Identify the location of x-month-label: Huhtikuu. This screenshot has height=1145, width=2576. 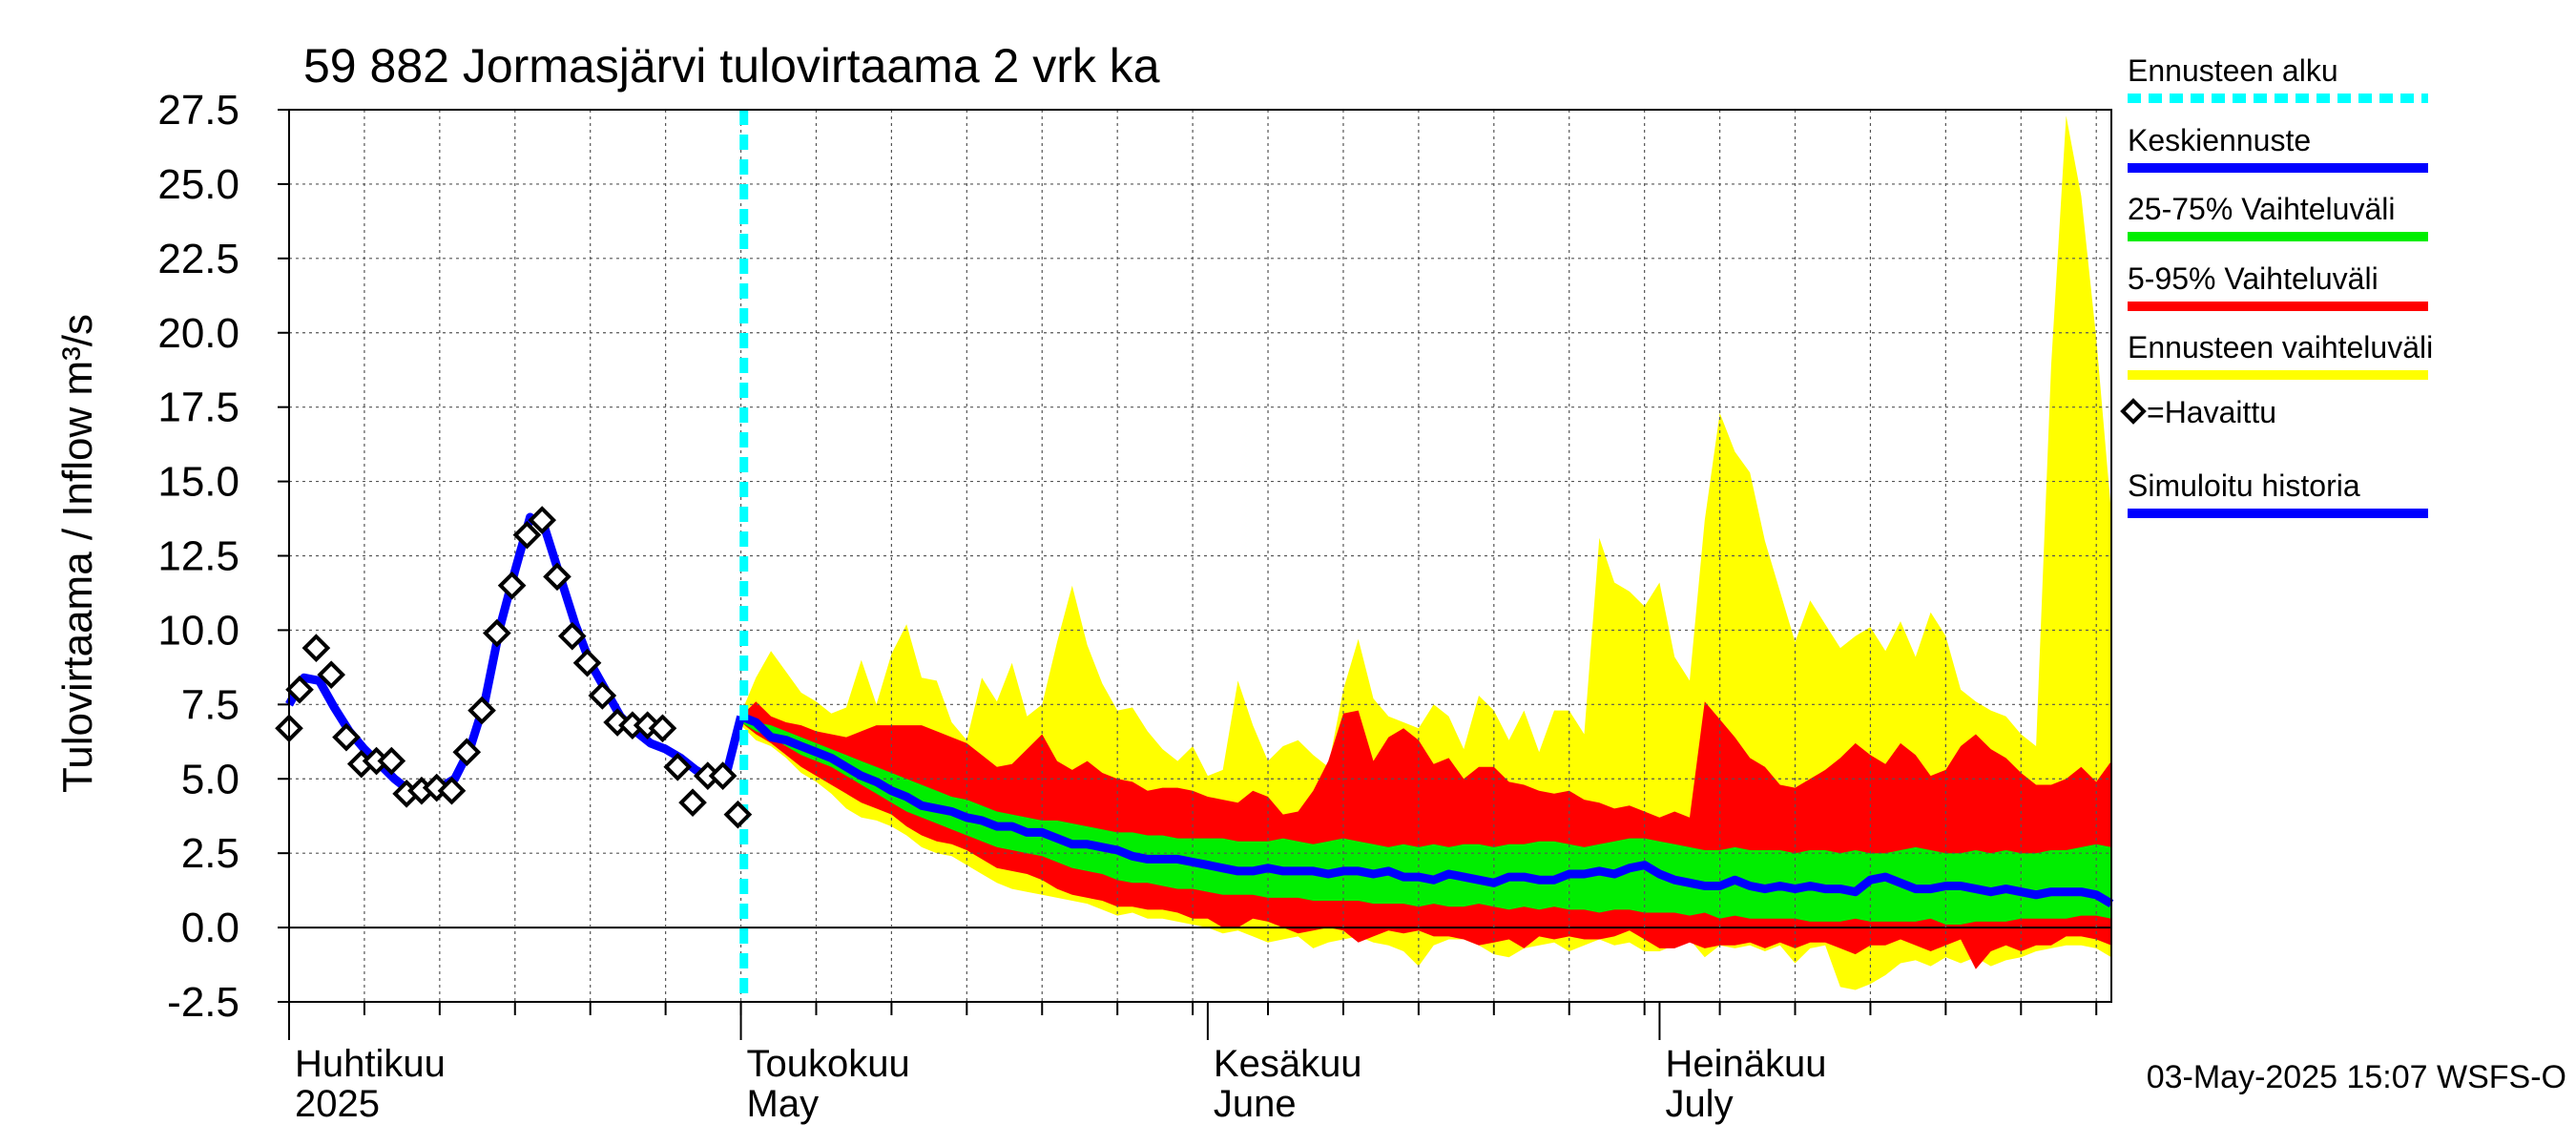
(370, 1064).